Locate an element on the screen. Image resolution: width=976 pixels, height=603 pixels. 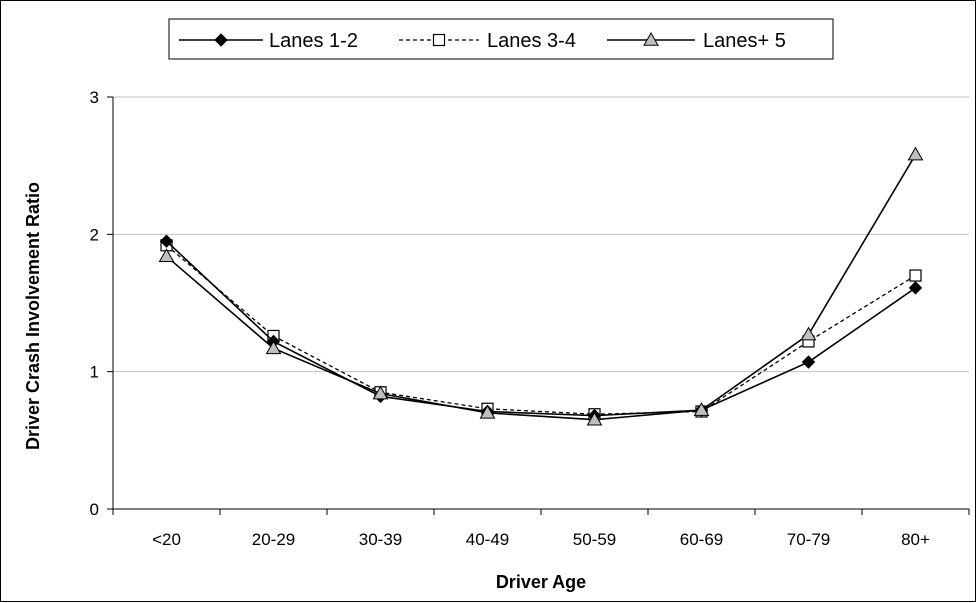
legend-label: Lanes 3-4 is located at coordinates (531, 41).